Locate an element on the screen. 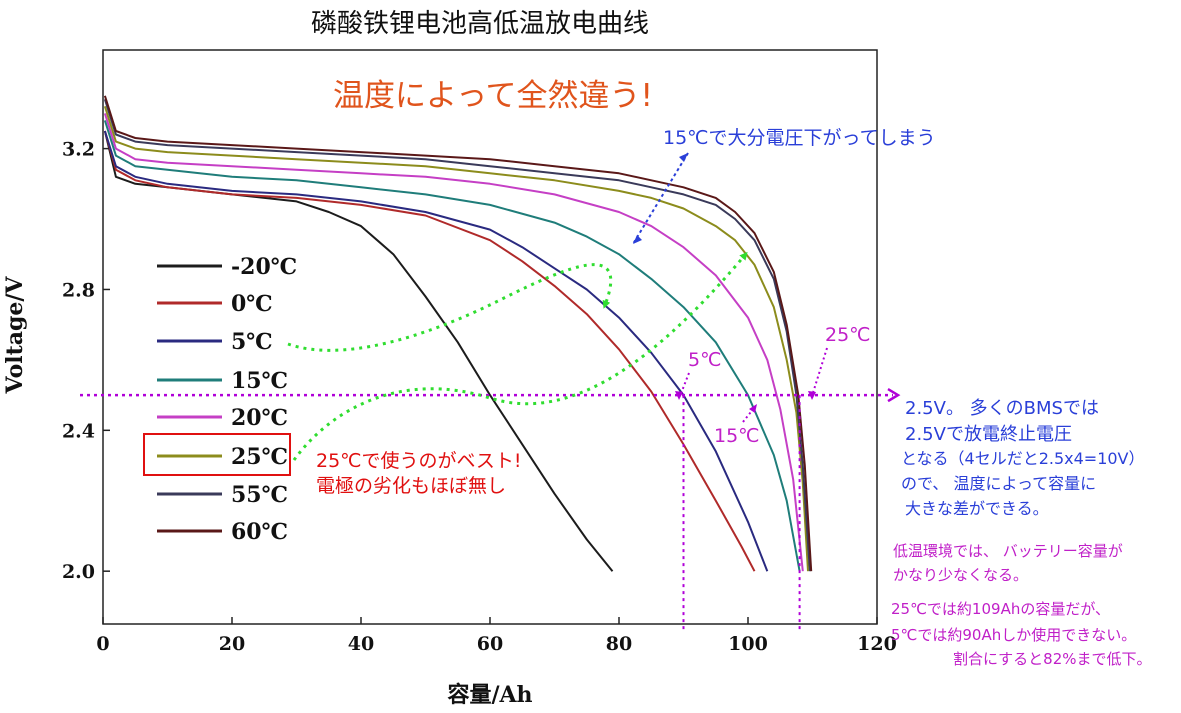 The width and height of the screenshot is (1181, 713). capacity-note-line1: 25℃では約109Ahの容量だが、 is located at coordinates (1000, 609).